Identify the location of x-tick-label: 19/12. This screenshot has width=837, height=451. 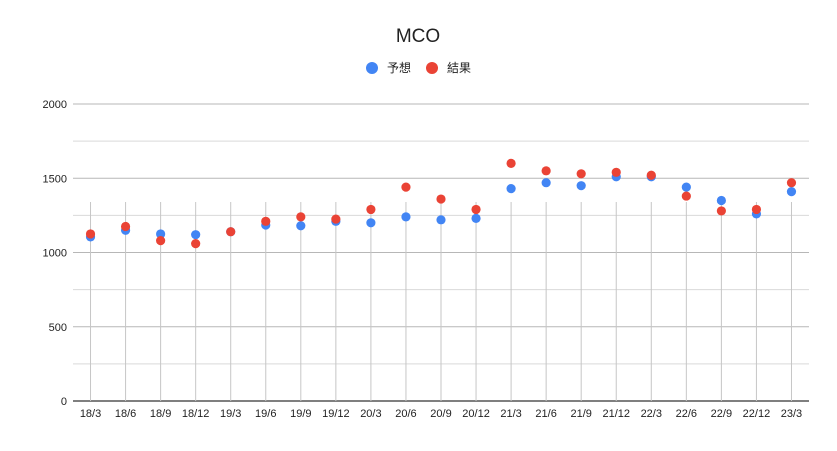
(336, 414).